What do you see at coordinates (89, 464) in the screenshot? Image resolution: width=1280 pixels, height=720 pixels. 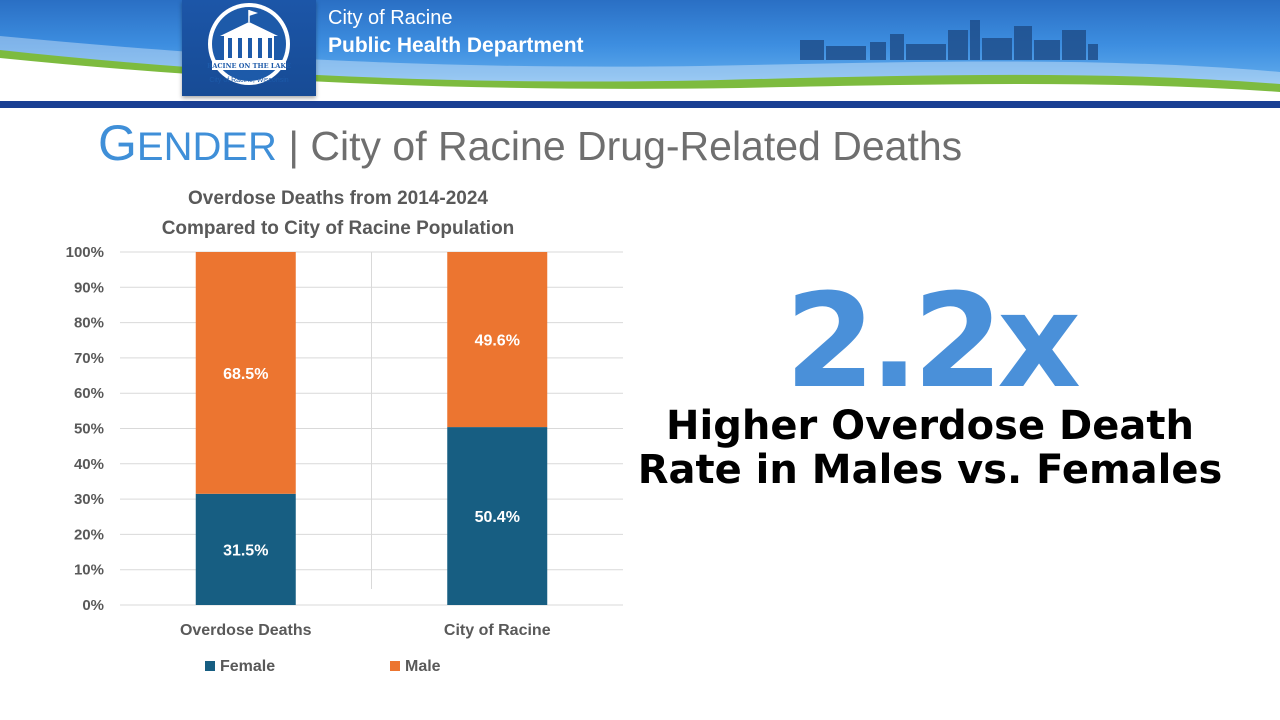 I see `y-tick-label: 40%` at bounding box center [89, 464].